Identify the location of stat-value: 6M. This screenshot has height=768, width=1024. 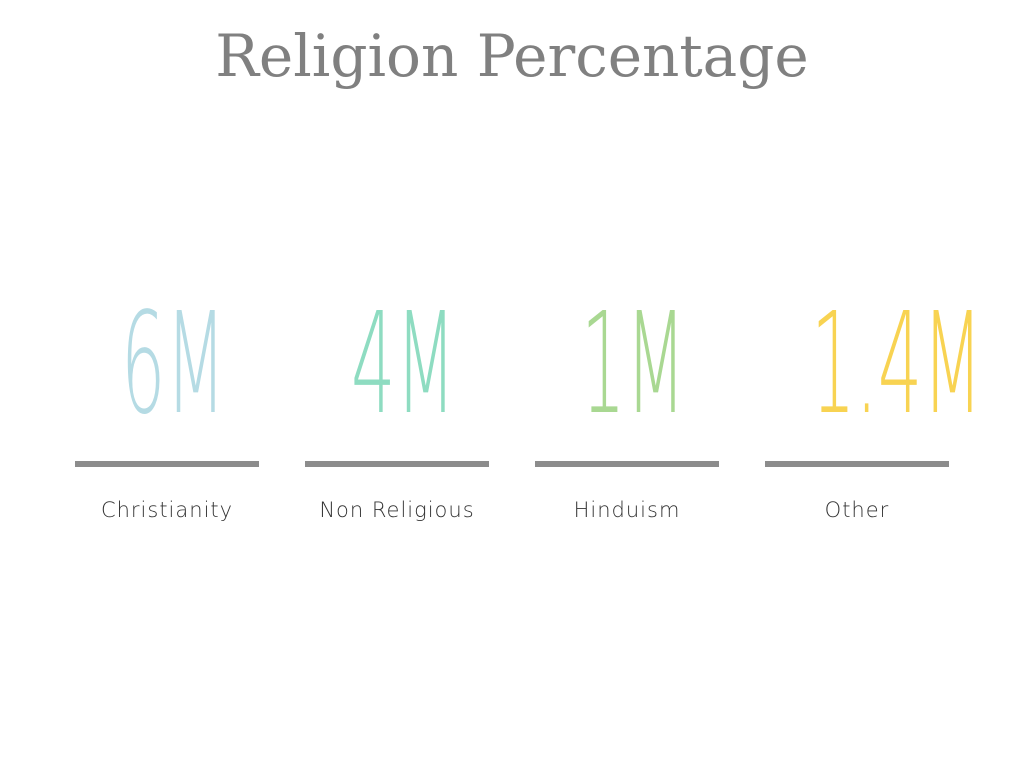
(173, 364).